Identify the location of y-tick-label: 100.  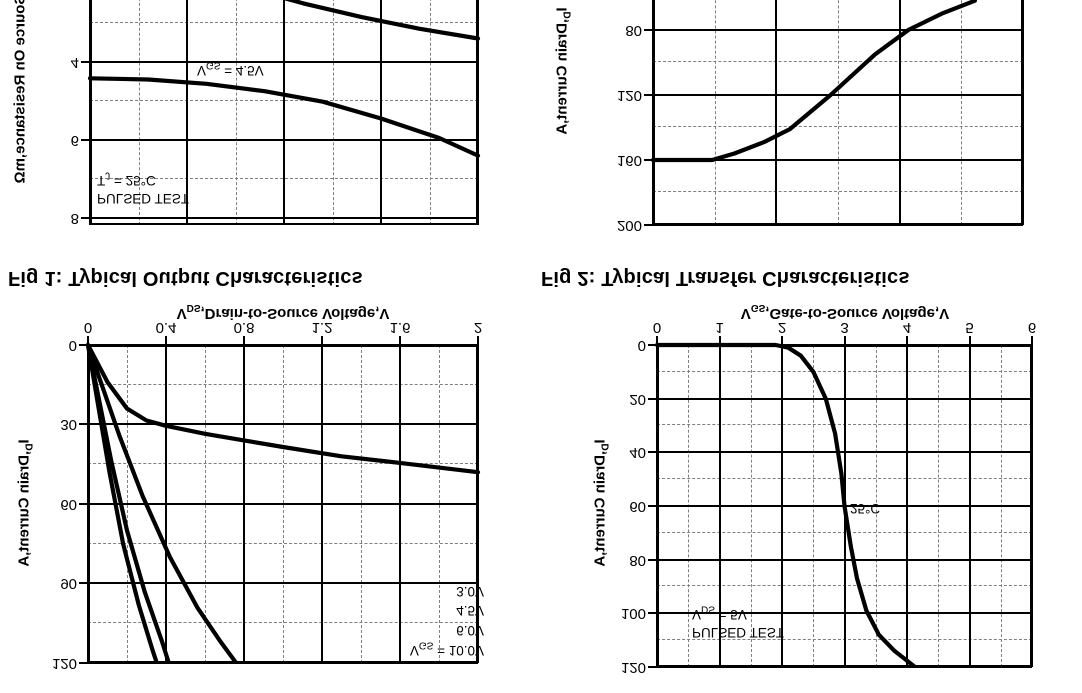
(624, 613).